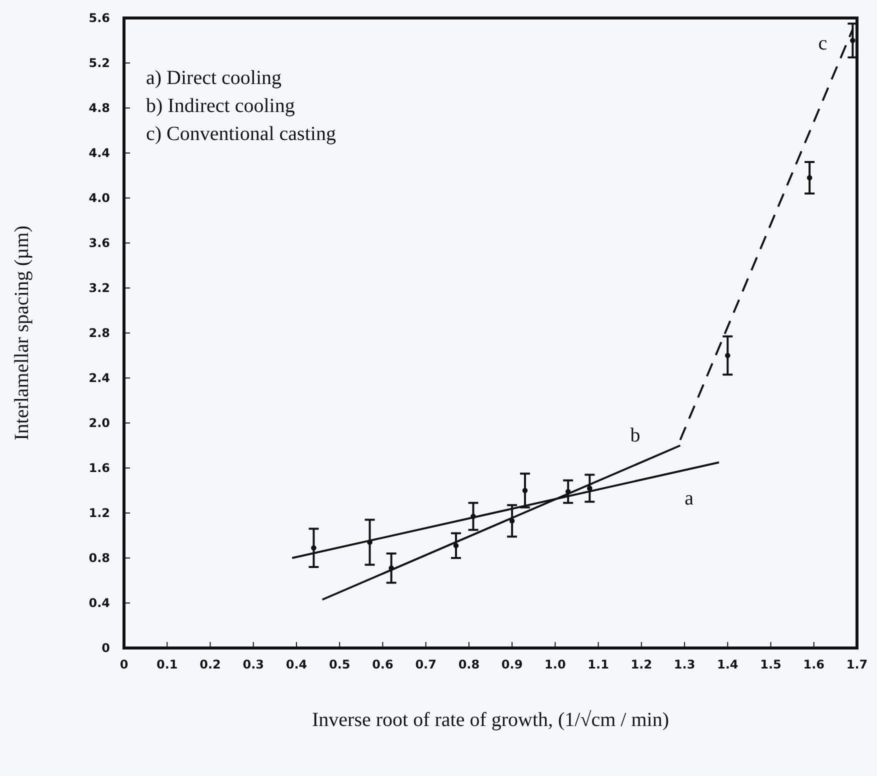 The height and width of the screenshot is (776, 877). I want to click on y-tick-label: 2.4, so click(99, 377).